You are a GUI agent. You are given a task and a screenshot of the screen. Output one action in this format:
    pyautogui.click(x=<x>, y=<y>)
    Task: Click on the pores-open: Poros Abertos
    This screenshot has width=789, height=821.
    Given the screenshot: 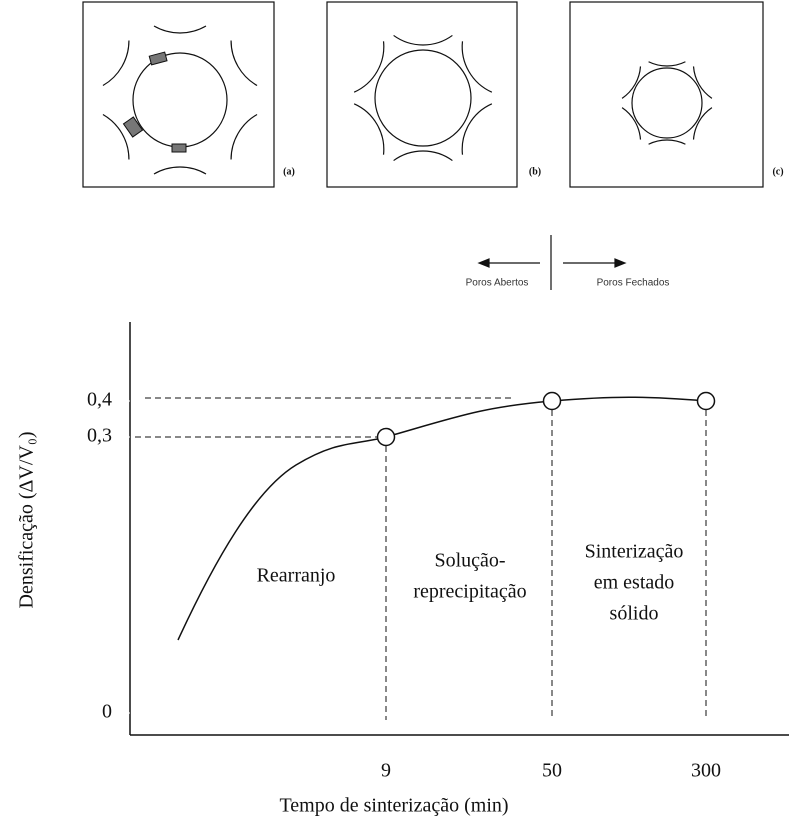 What is the action you would take?
    pyautogui.click(x=497, y=283)
    